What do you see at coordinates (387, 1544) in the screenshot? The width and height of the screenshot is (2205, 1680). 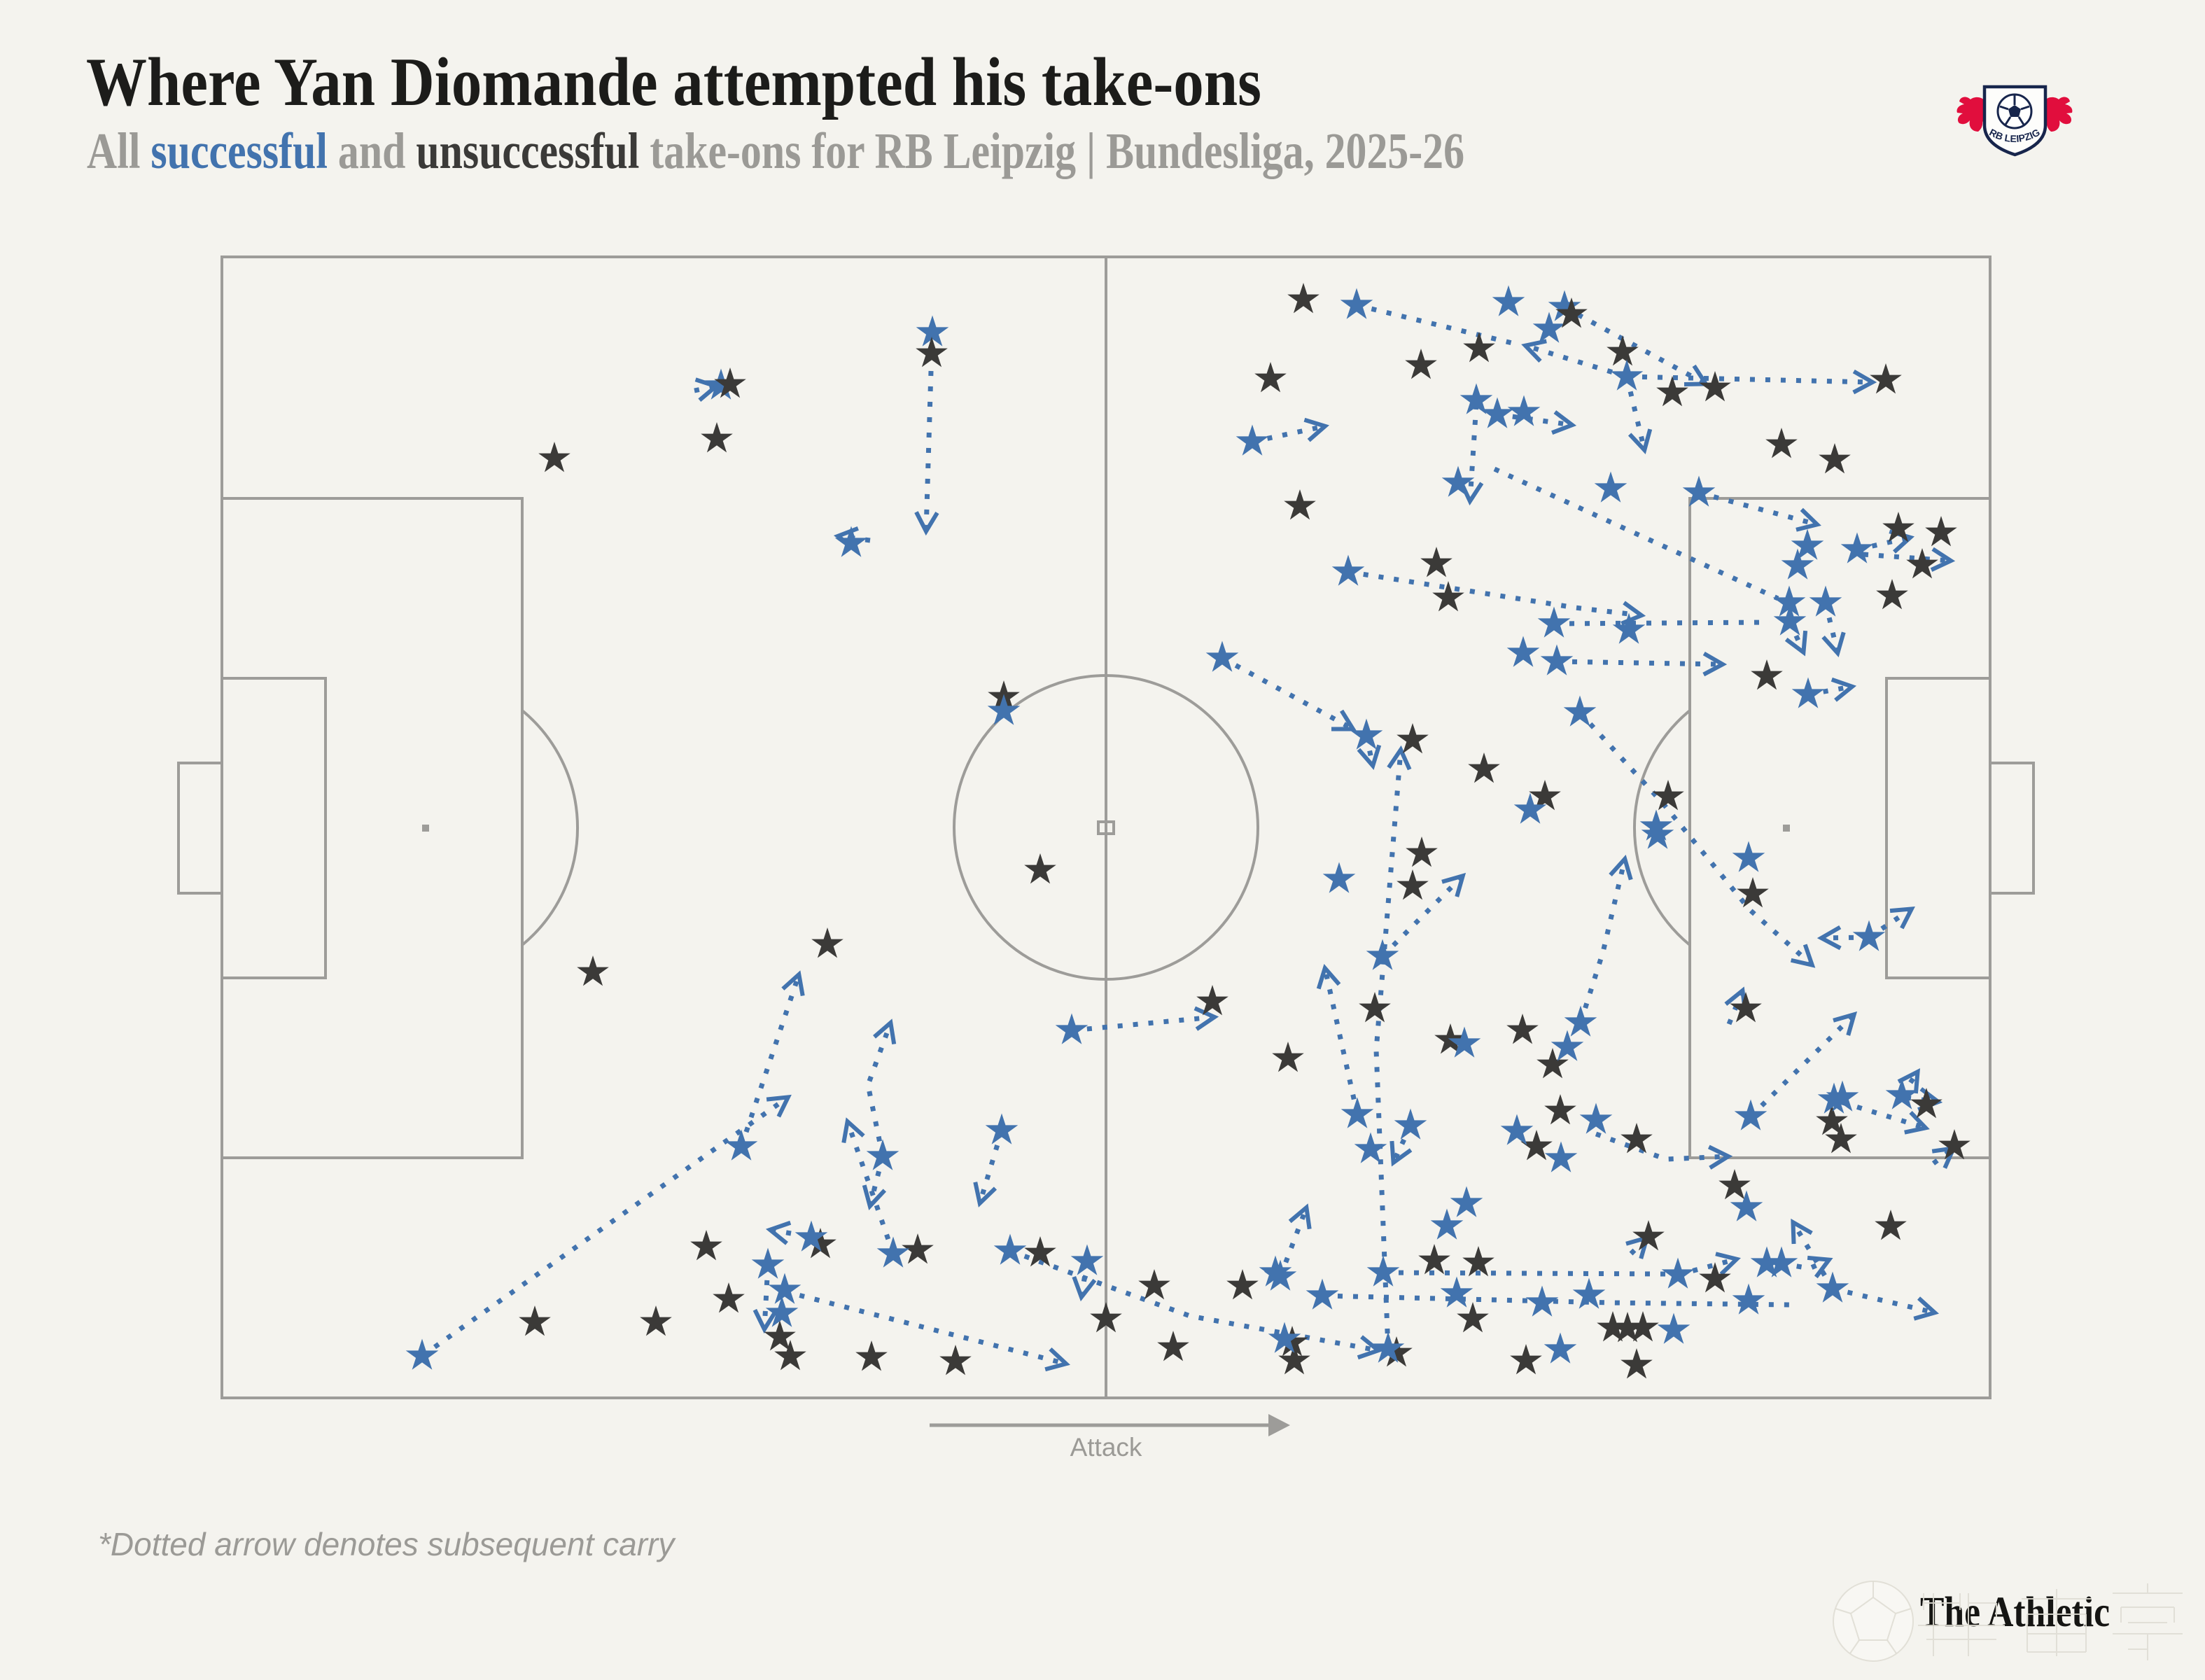 I see `svg-text:*Dotted arrow denotes subseque: *Dotted arrow denotes subsequent carry` at bounding box center [387, 1544].